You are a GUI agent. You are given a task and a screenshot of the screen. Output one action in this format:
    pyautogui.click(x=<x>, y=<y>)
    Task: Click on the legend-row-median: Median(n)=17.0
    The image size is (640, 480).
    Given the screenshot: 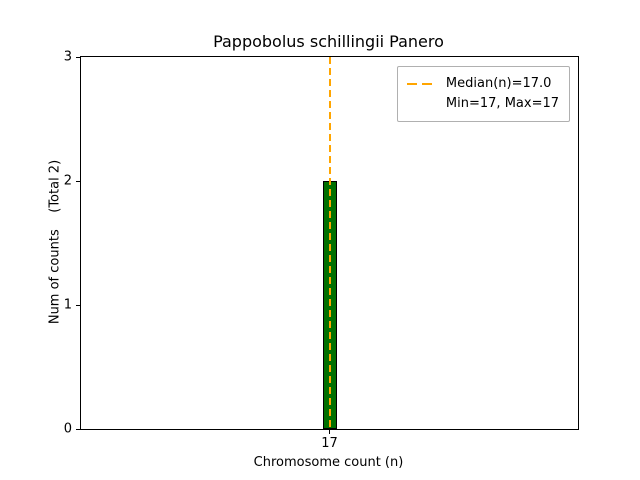 What is the action you would take?
    pyautogui.click(x=482, y=84)
    